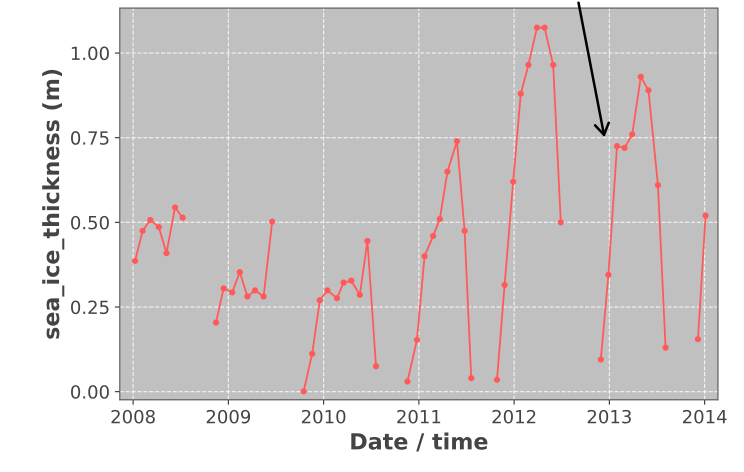  I want to click on x-tick-label: 2013, so click(609, 417).